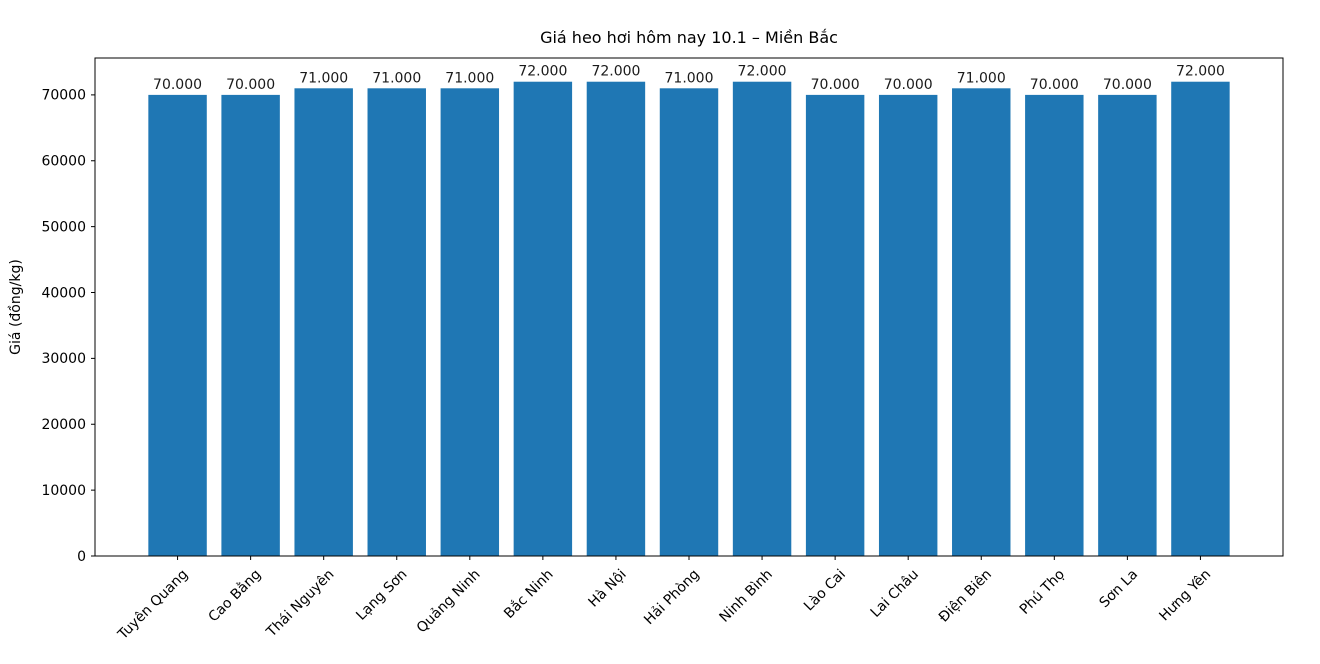  What do you see at coordinates (825, 590) in the screenshot?
I see `x-tick-label: Lào Cai` at bounding box center [825, 590].